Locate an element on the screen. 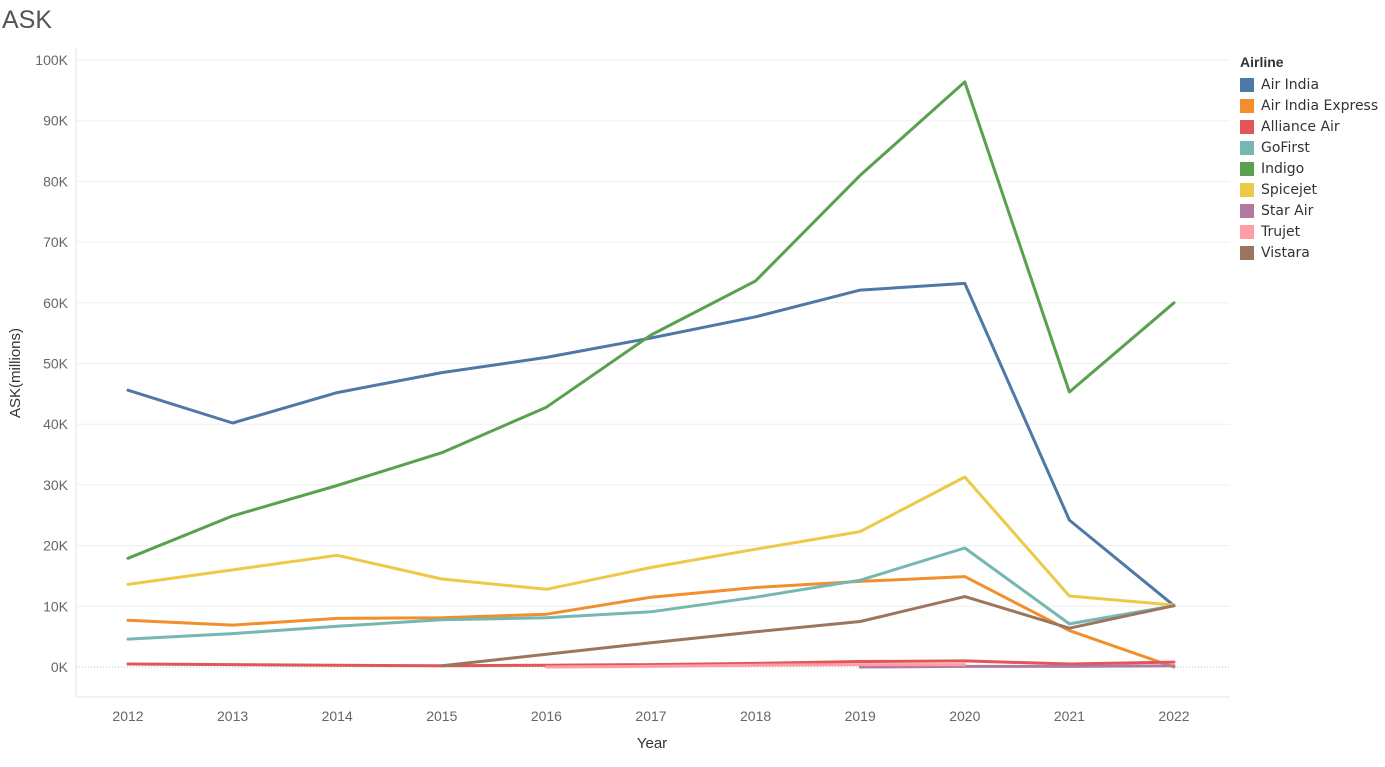  y-tick-label: 70K is located at coordinates (56, 242).